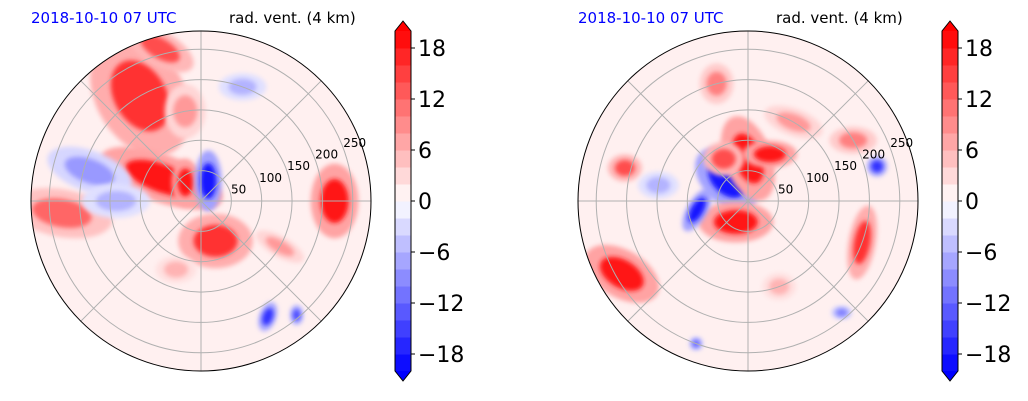  Describe the element at coordinates (104, 18) in the screenshot. I see `panel-left-date-title: 2018-10-10 07 UTC` at that location.